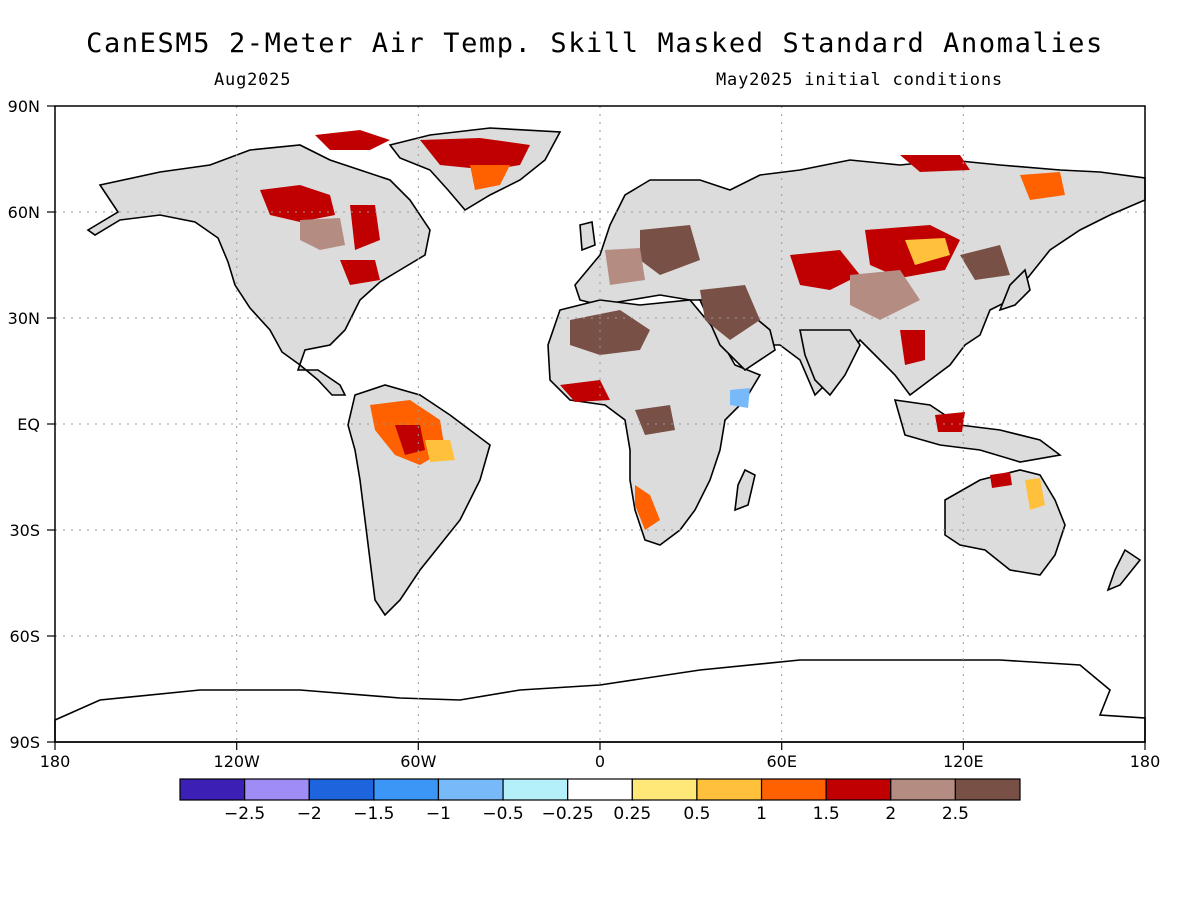 This screenshot has height=900, width=1200. Describe the element at coordinates (24, 742) in the screenshot. I see `lat-label: 90S` at that location.